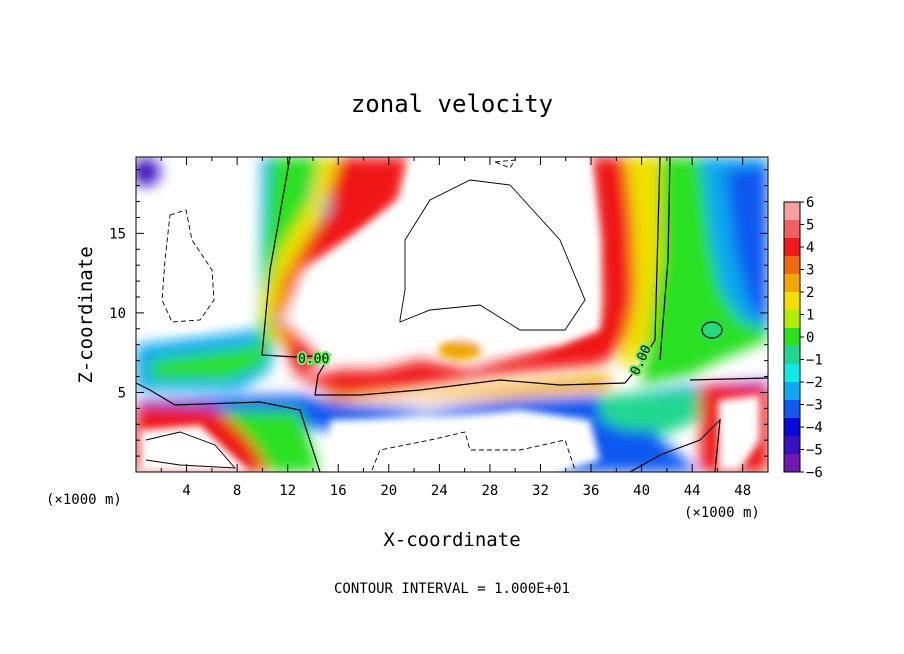 This screenshot has height=654, width=904. Describe the element at coordinates (810, 293) in the screenshot. I see `colorbar-tick-label: 2` at that location.